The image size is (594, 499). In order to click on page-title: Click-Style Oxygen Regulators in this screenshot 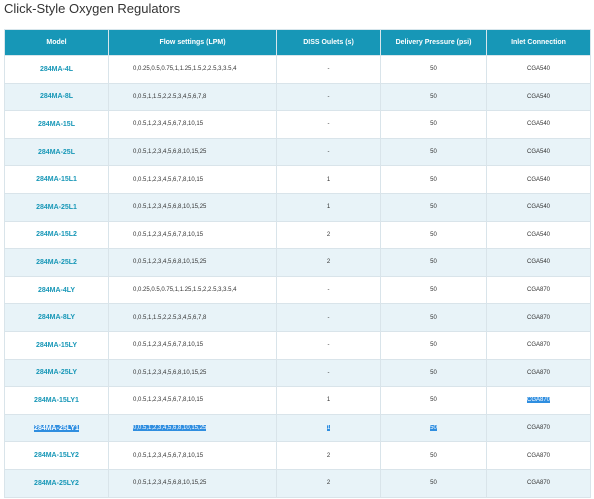, I will do `click(92, 8)`.